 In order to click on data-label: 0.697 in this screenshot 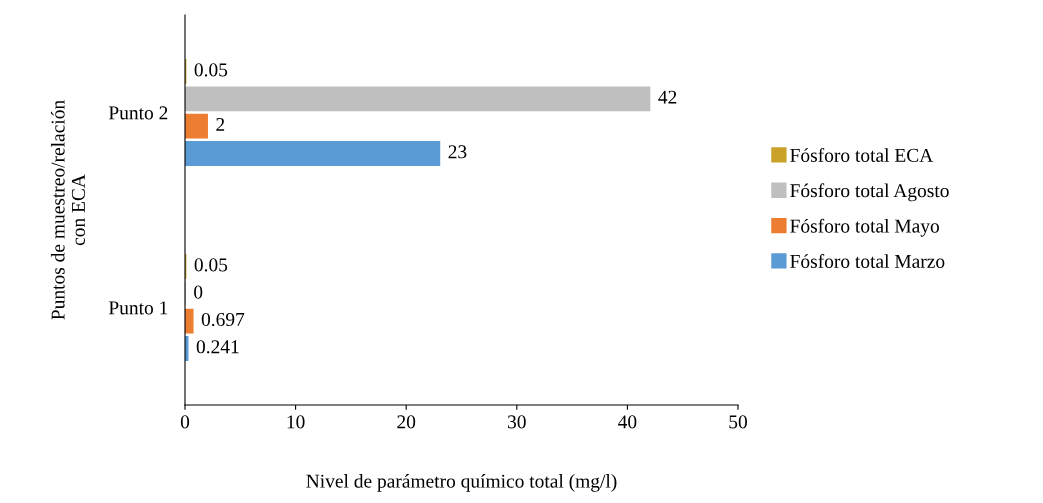, I will do `click(223, 319)`.